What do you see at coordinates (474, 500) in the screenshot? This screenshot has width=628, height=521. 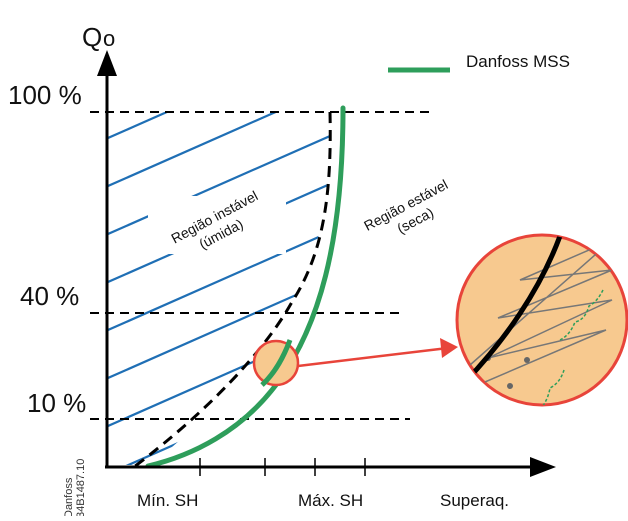 I see `x-axis-label: Superaq.` at bounding box center [474, 500].